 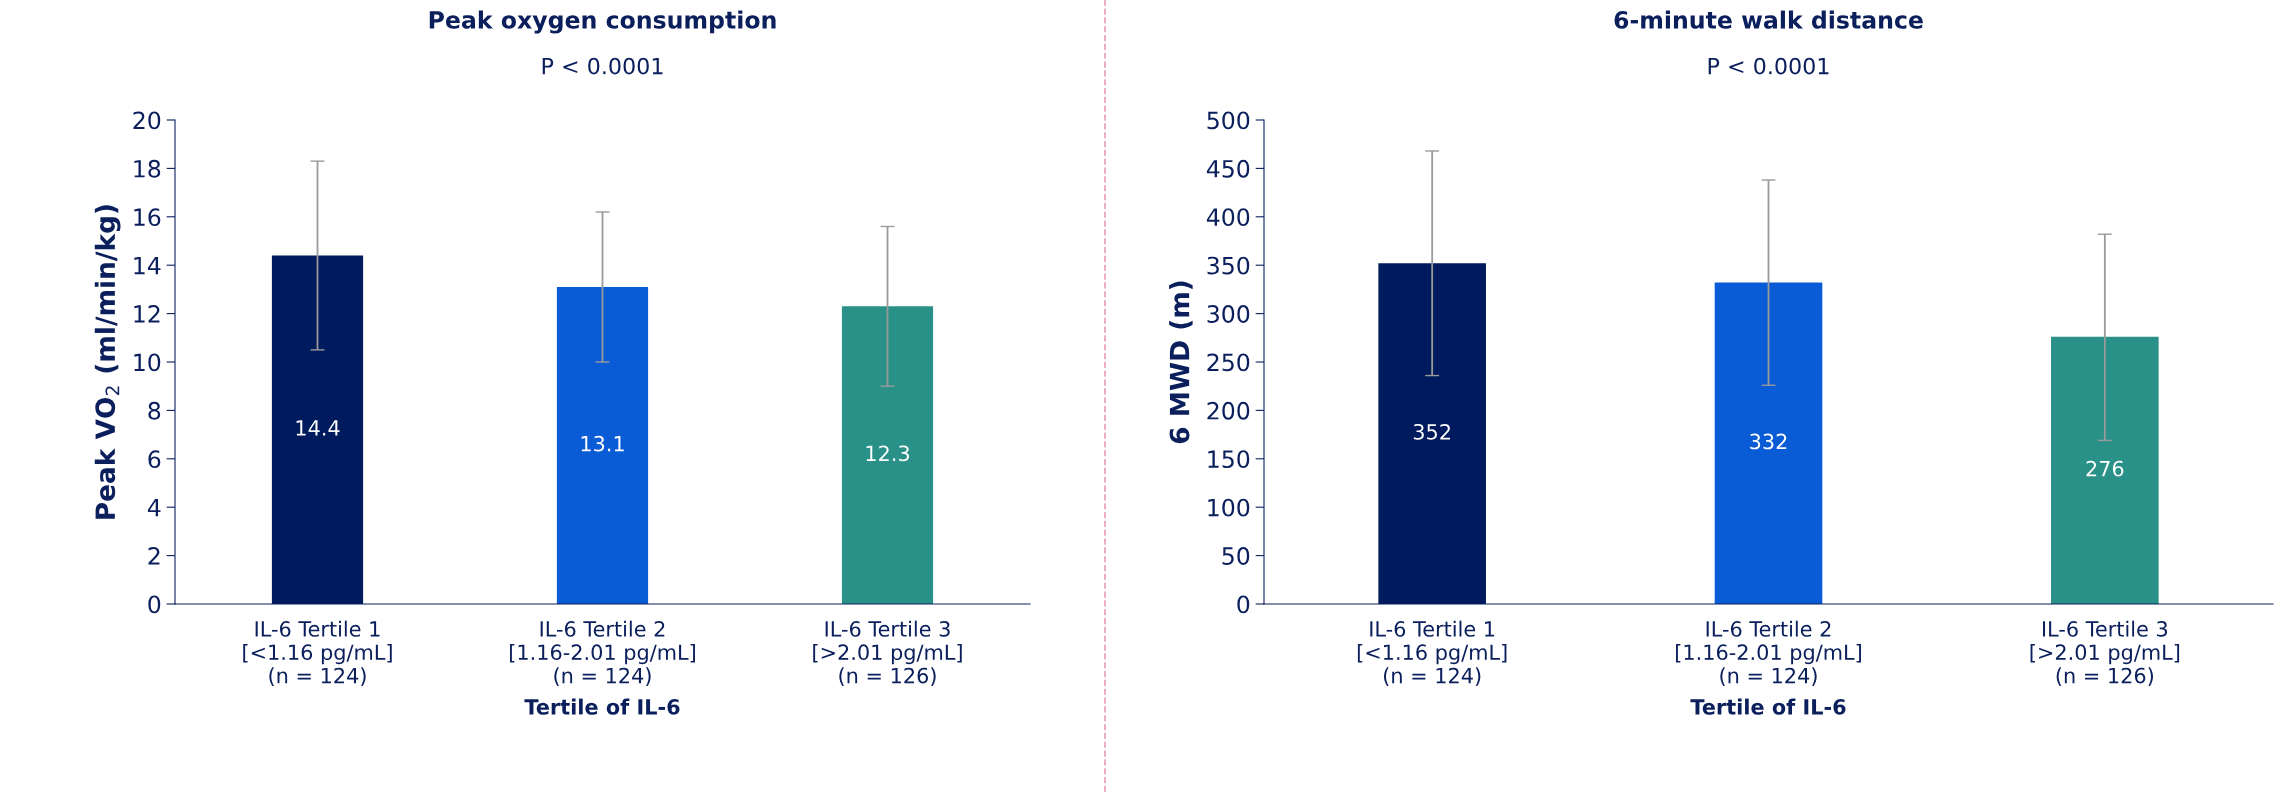 I want to click on y-tick-label: 400, so click(x=1228, y=217).